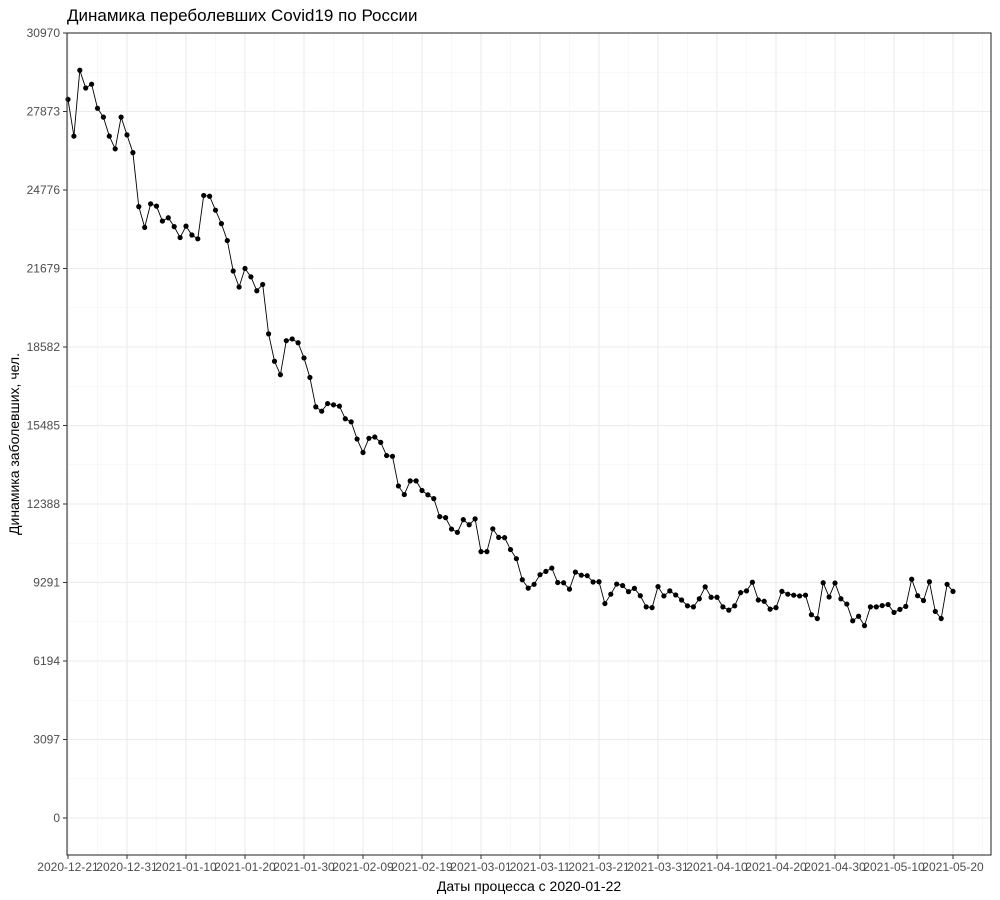 This screenshot has height=900, width=1000. Describe the element at coordinates (46, 661) in the screenshot. I see `y-tick-label: 6194` at that location.